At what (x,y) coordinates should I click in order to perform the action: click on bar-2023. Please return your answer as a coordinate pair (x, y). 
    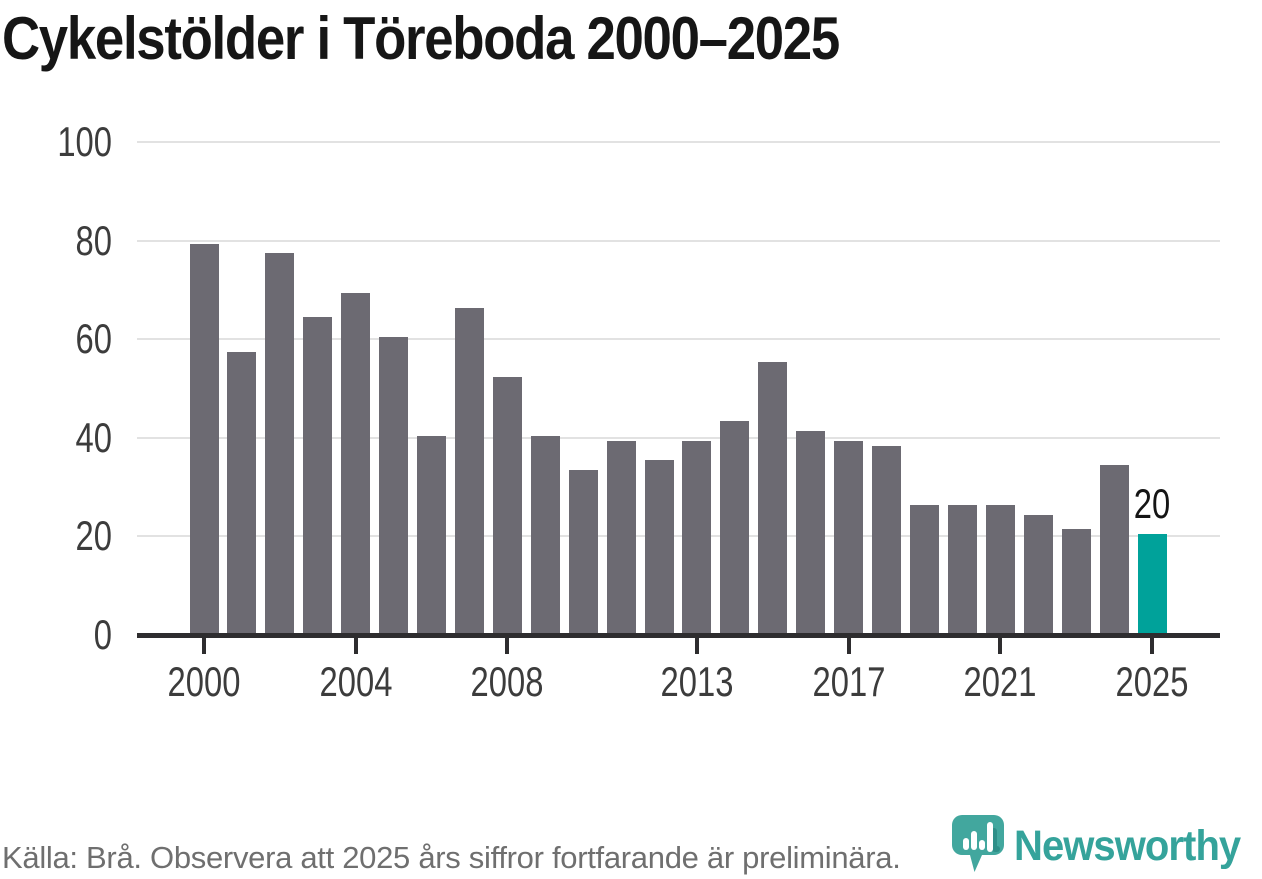
    Looking at the image, I should click on (1076, 581).